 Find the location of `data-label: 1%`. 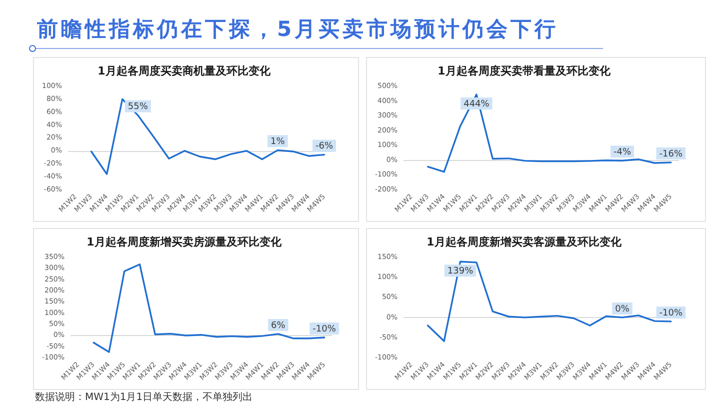

data-label: 1% is located at coordinates (278, 142).